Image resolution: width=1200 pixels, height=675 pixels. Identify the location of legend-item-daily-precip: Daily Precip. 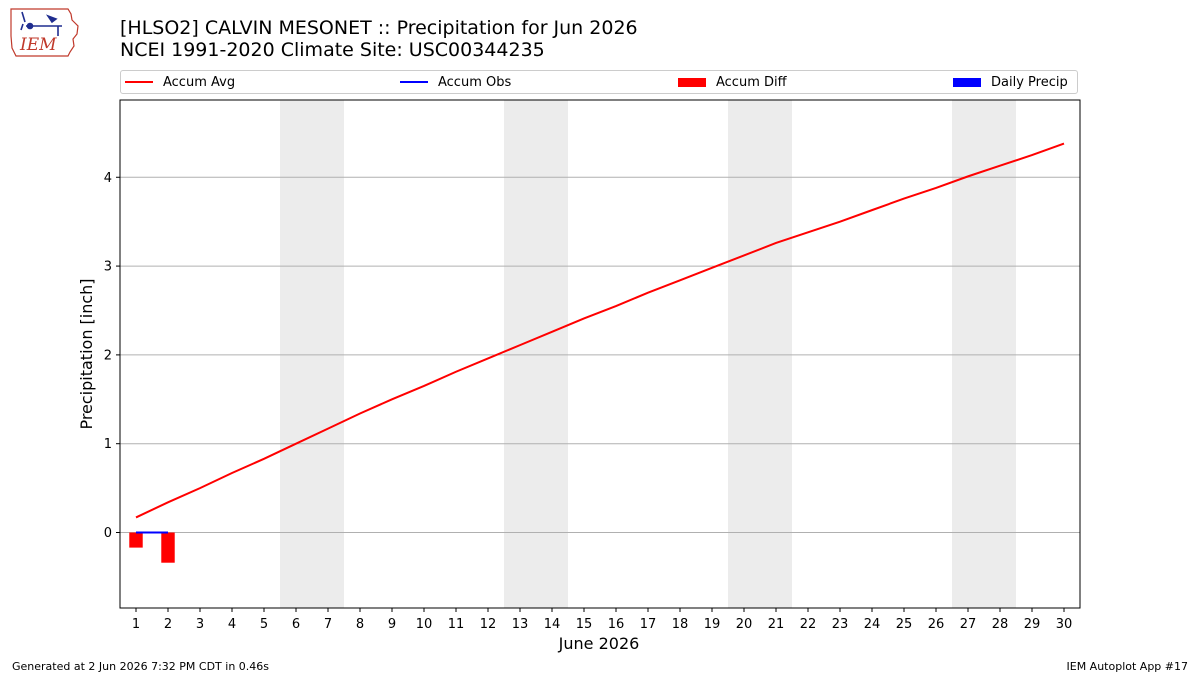
(1010, 82).